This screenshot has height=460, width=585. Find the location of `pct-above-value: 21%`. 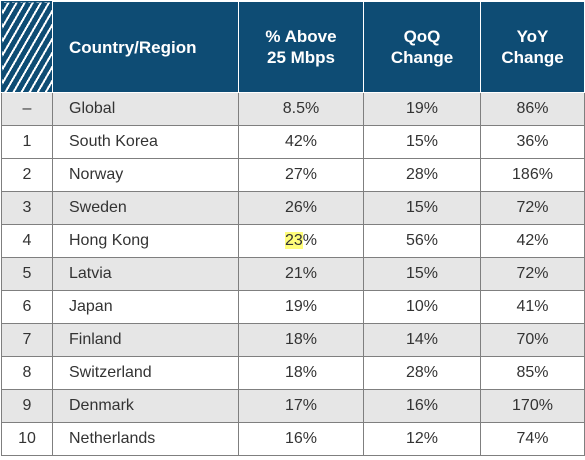

pct-above-value: 21% is located at coordinates (301, 273).